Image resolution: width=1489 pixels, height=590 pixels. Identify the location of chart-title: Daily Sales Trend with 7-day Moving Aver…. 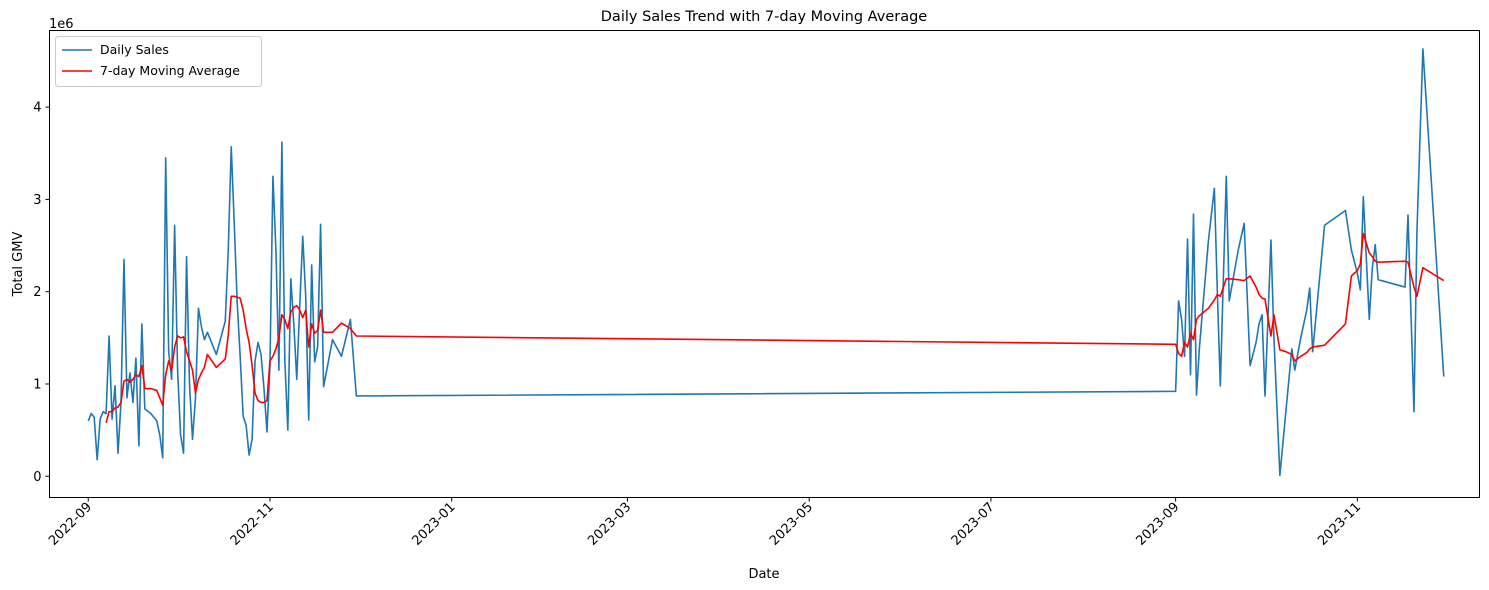
(764, 17).